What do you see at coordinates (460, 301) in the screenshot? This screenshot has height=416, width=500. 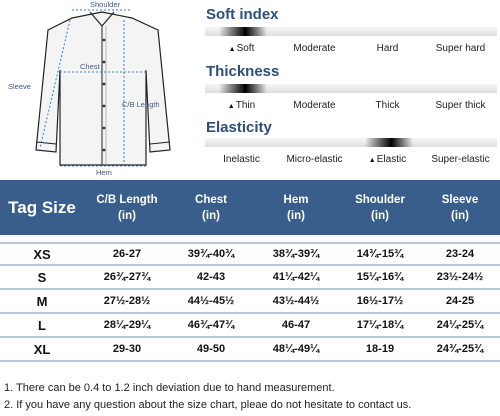 I see `sleeve-cell: 24-25` at bounding box center [460, 301].